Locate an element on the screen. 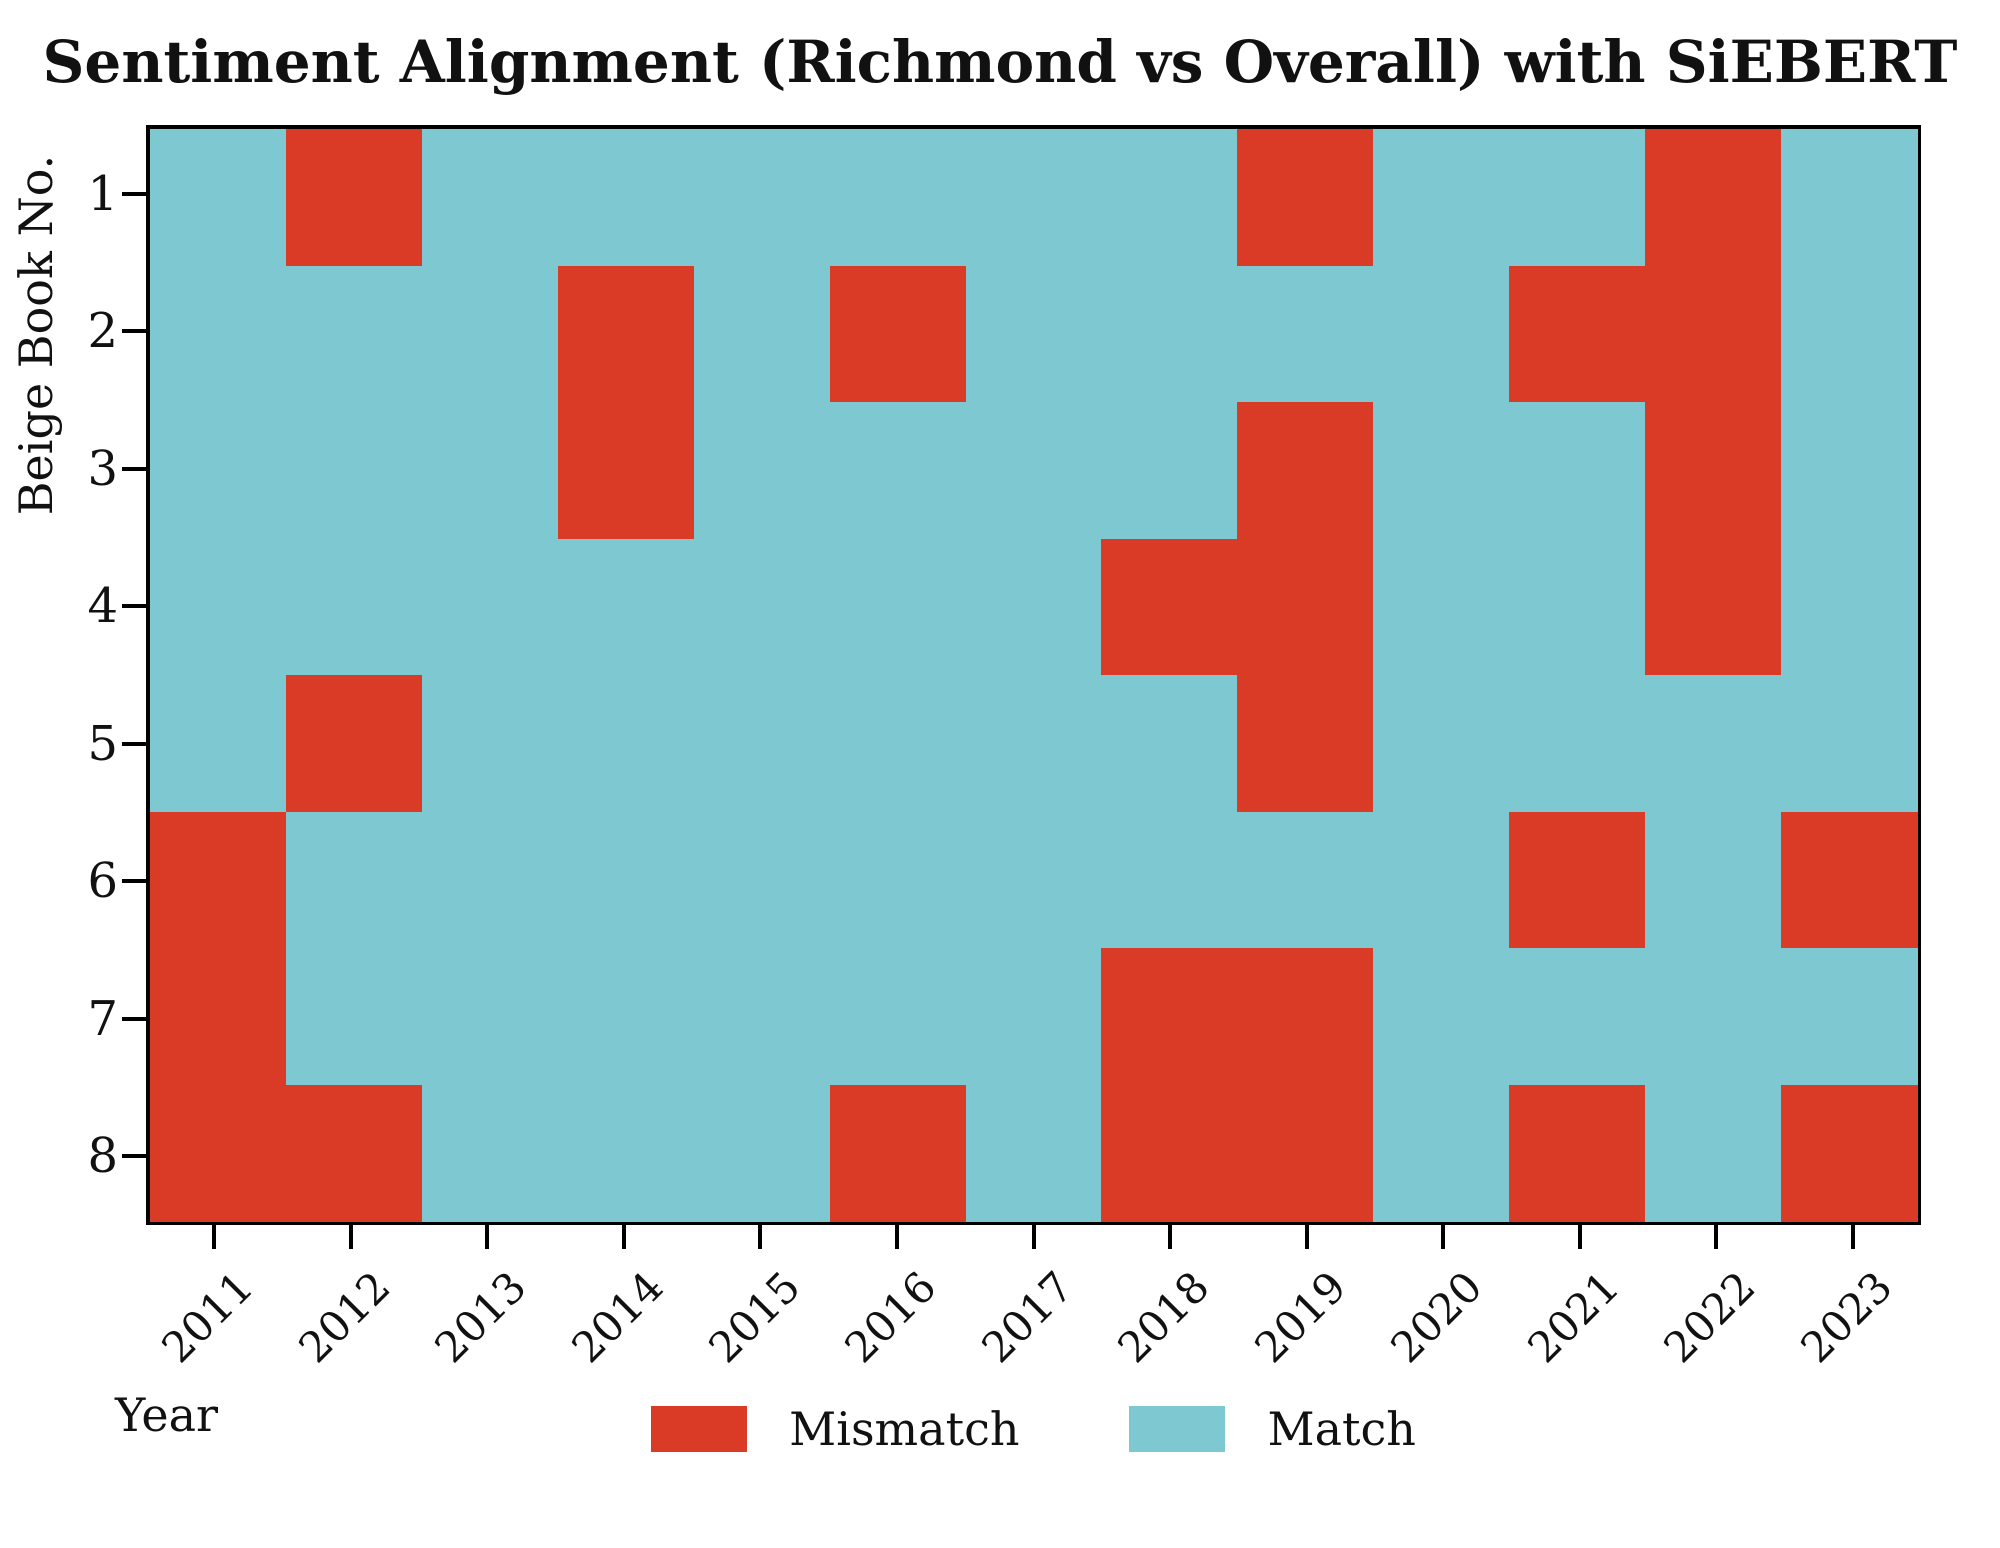 This screenshot has height=1548, width=2000. legend: Mismatch Match is located at coordinates (1033, 1429).